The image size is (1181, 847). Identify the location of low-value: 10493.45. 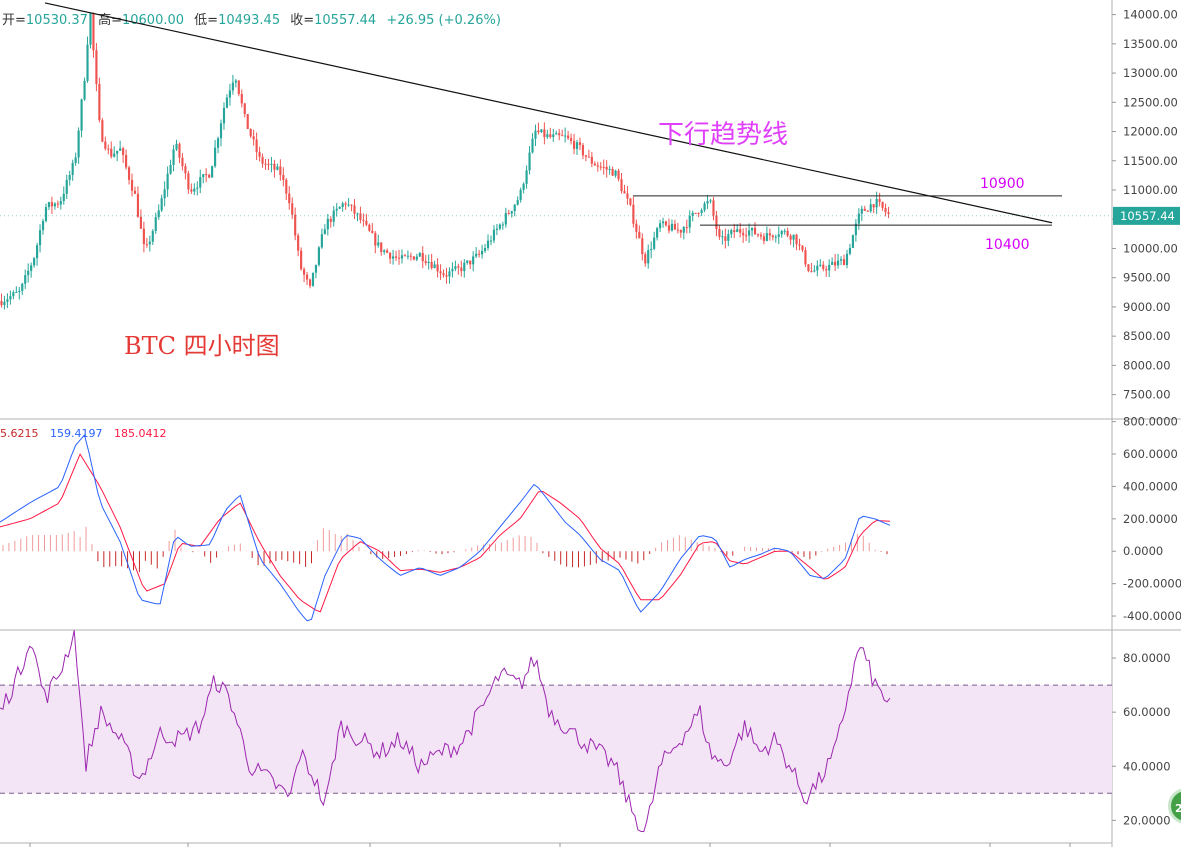
(249, 20).